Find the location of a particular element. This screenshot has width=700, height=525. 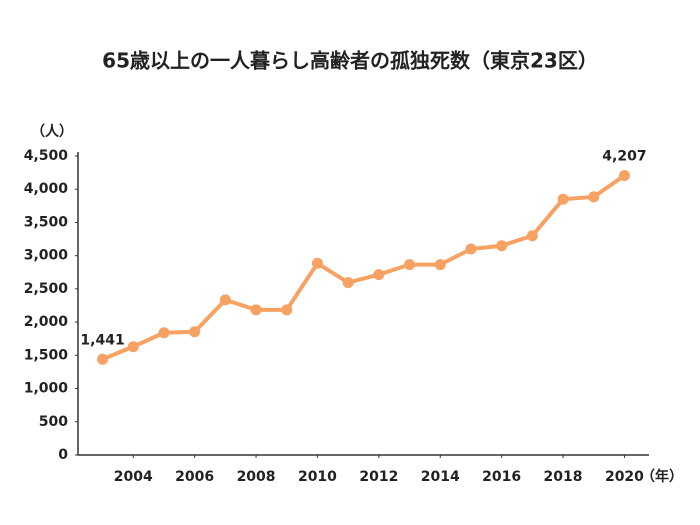

y-tick-label: 2,000 is located at coordinates (46, 322).